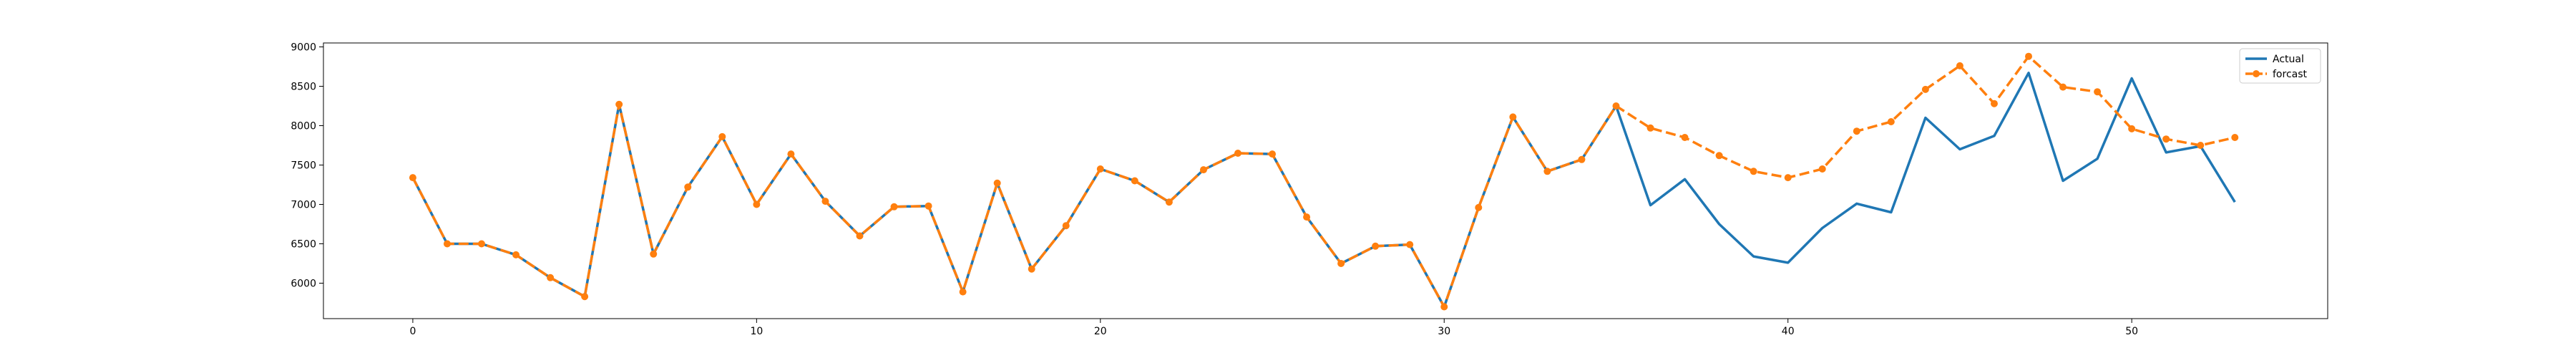 The height and width of the screenshot is (358, 2576). What do you see at coordinates (303, 87) in the screenshot?
I see `y-tick-label: 8500` at bounding box center [303, 87].